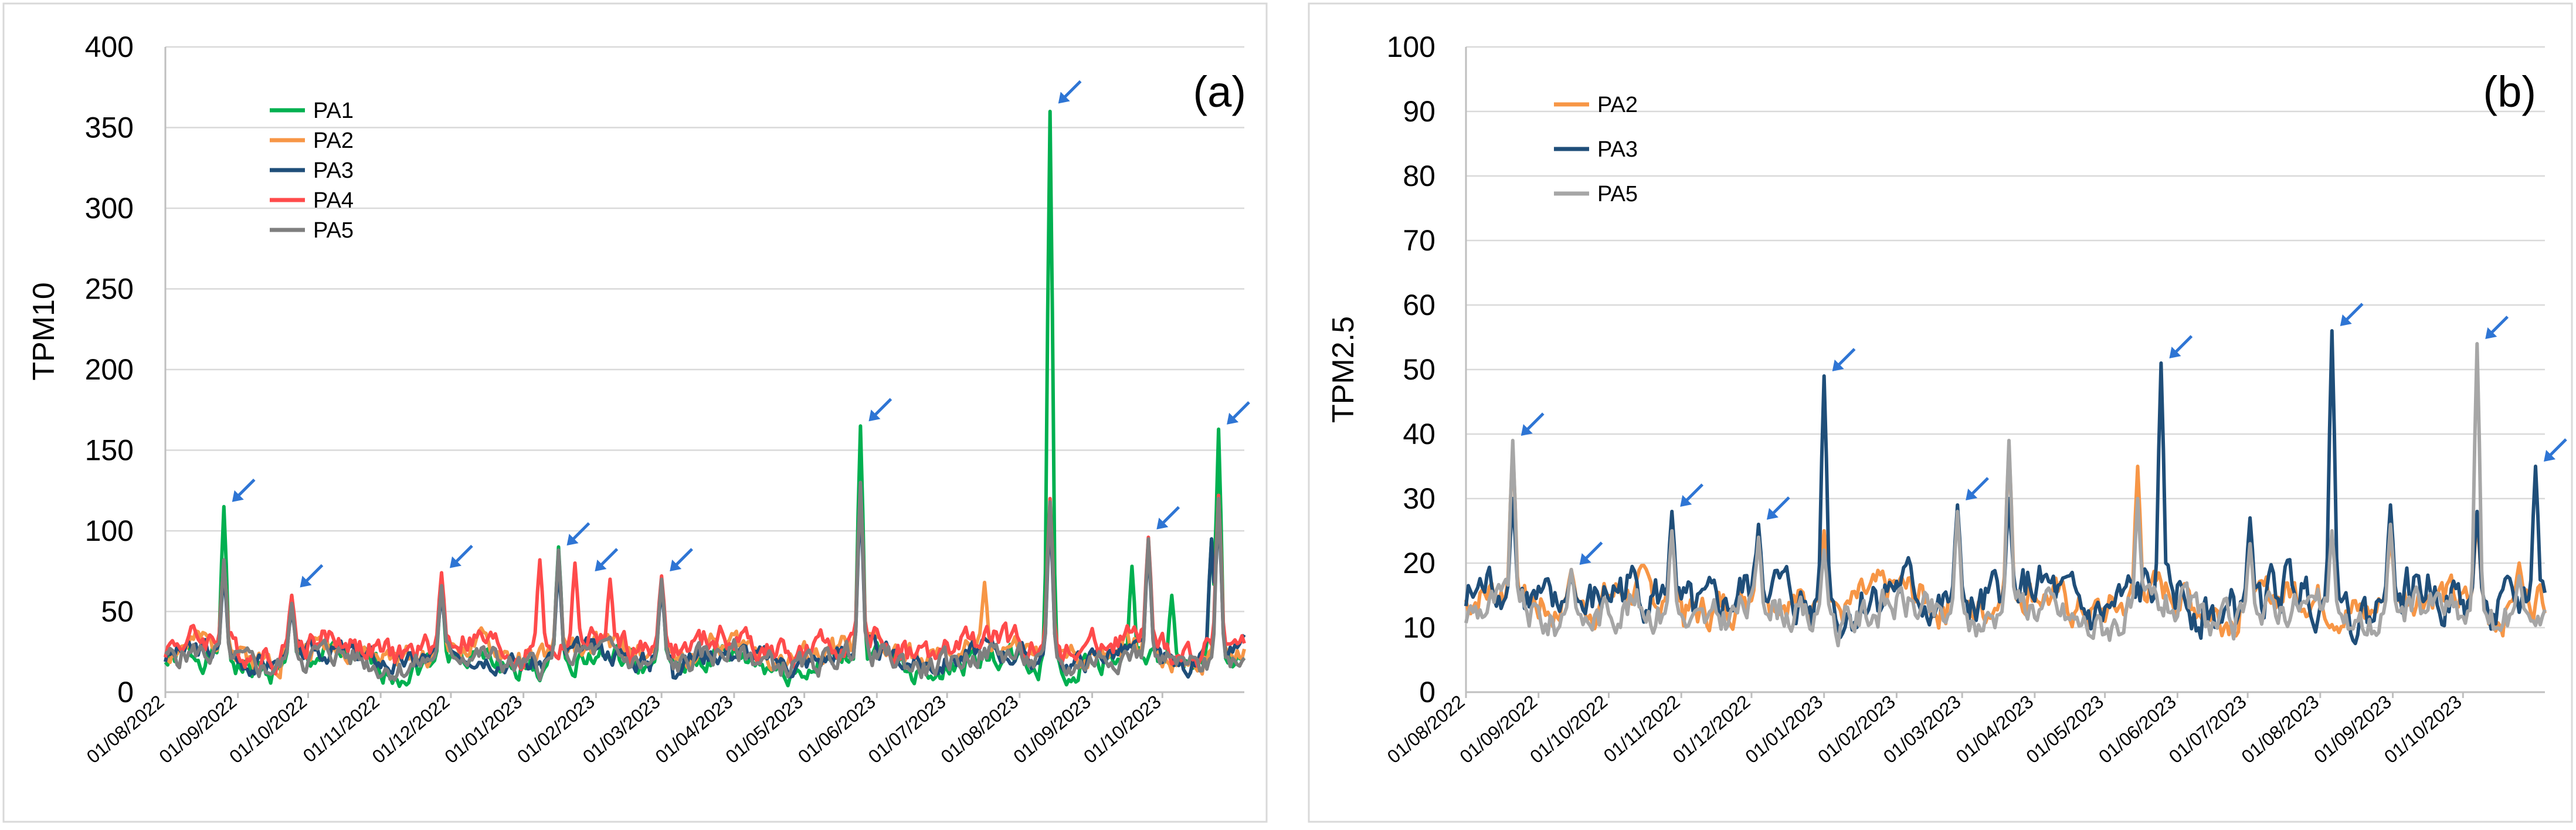 This screenshot has height=830, width=2576. Describe the element at coordinates (109, 289) in the screenshot. I see `y-tick-label: 250` at that location.